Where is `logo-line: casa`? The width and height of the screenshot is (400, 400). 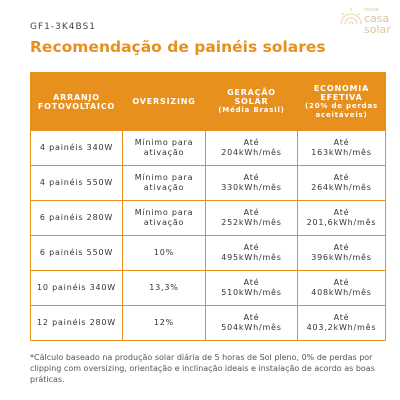
logo-line: casa is located at coordinates (376, 18).